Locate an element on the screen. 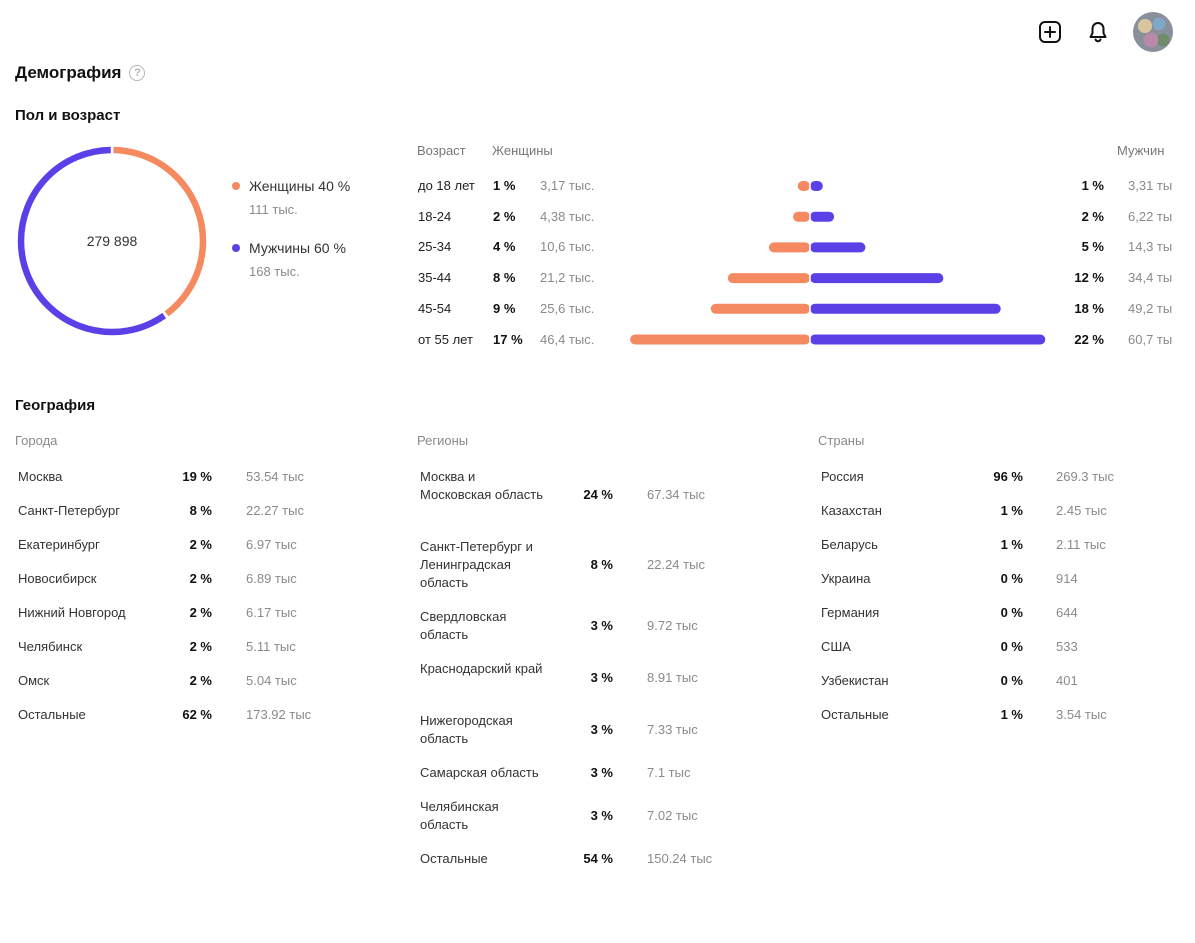 The height and width of the screenshot is (943, 1195). men-percent: 5 % is located at coordinates (1092, 247).